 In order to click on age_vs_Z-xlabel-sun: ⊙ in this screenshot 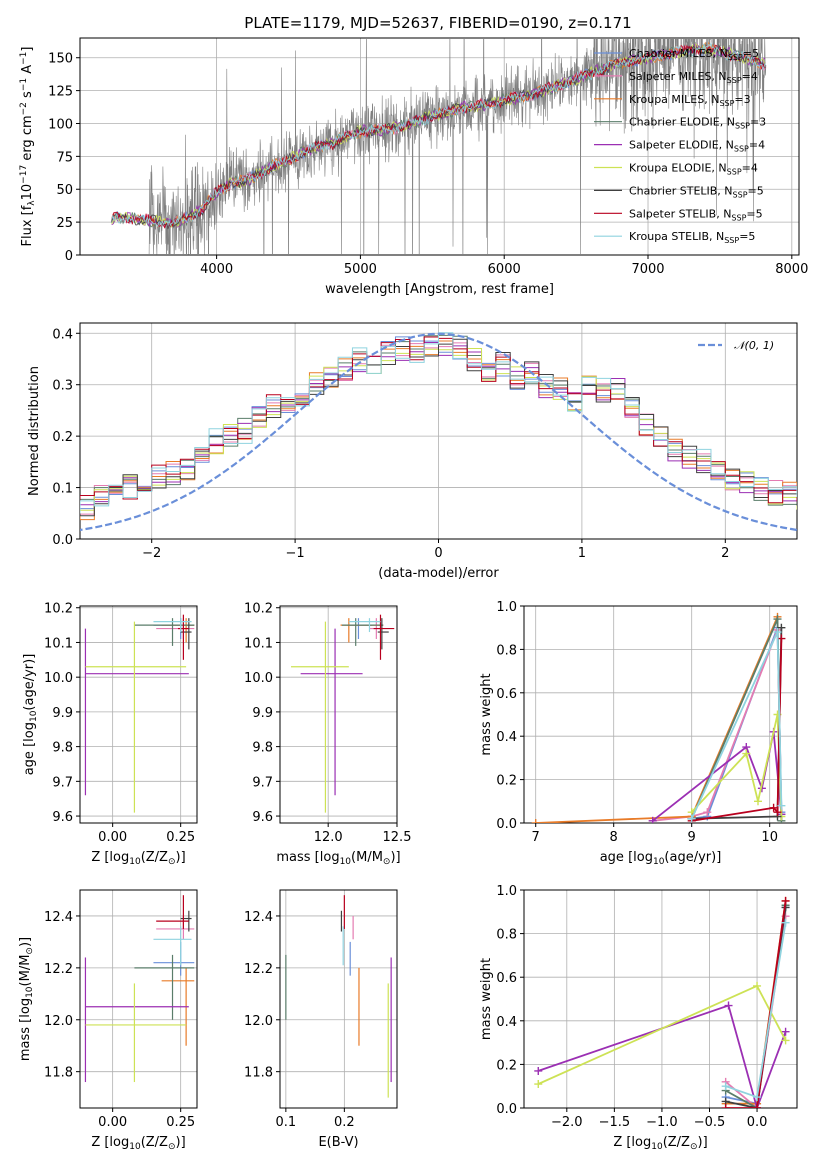, I will do `click(172, 862)`.